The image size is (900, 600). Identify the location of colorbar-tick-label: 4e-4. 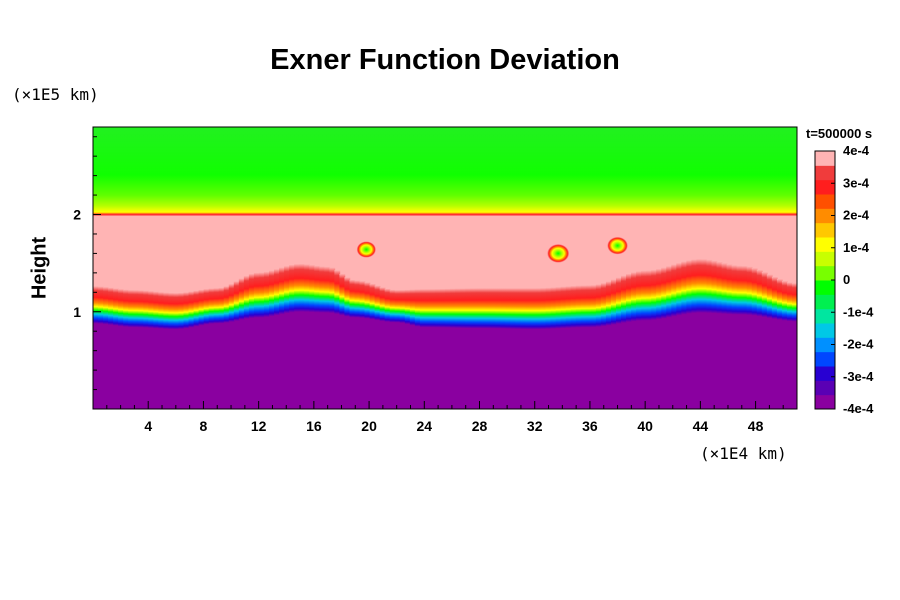
(856, 150).